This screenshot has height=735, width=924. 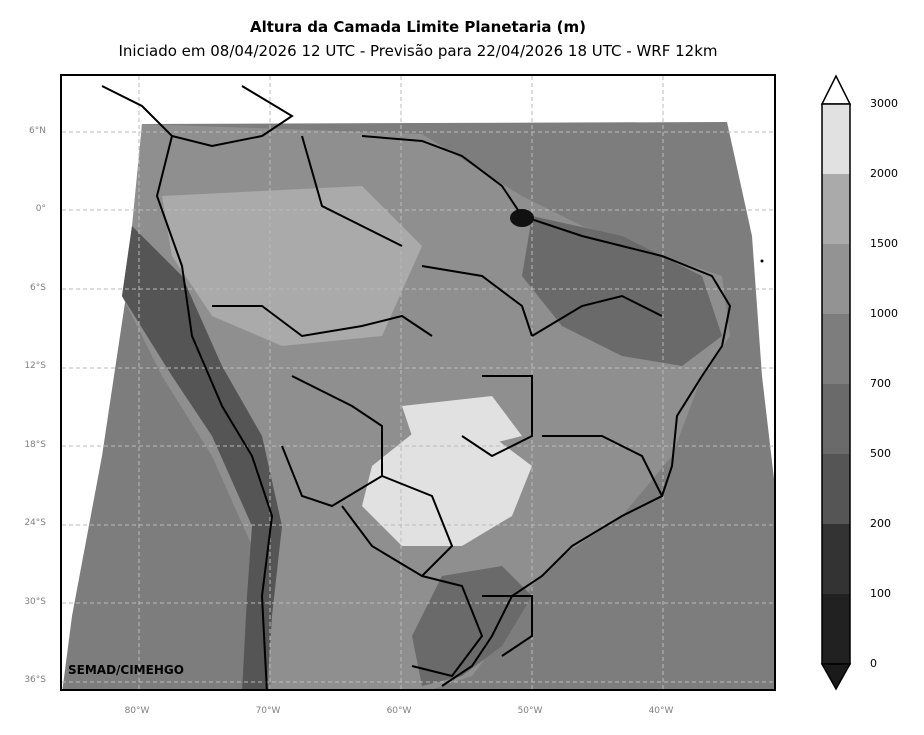 What do you see at coordinates (836, 677) in the screenshot?
I see `colorbar-bottom-extend` at bounding box center [836, 677].